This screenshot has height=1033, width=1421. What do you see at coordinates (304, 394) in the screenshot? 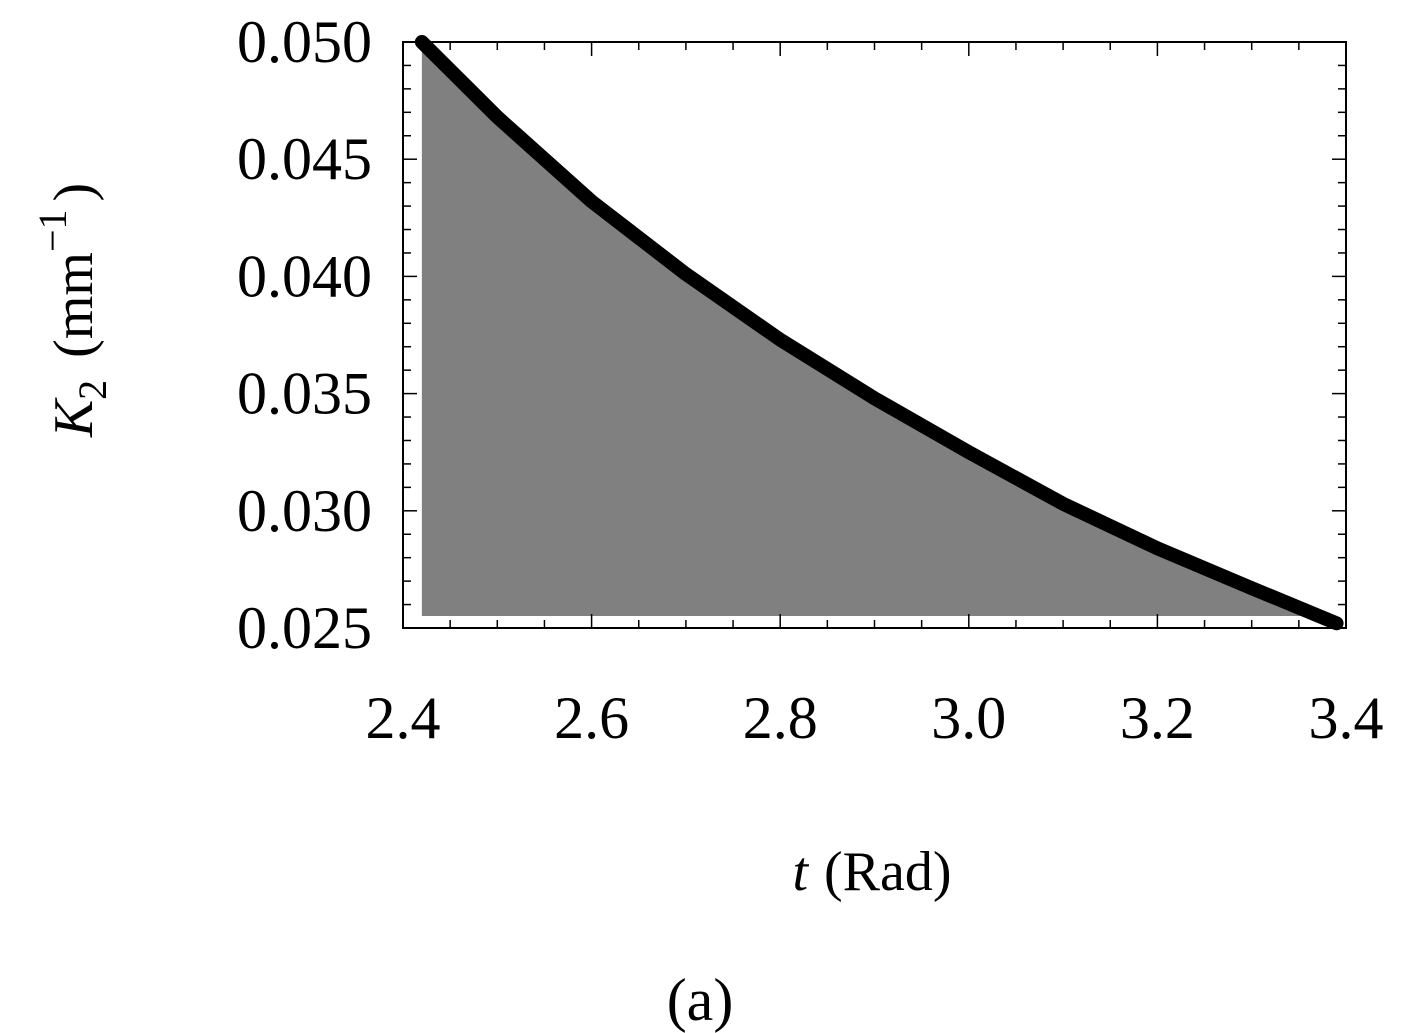
I see `y-tick-label: 0.035` at bounding box center [304, 394].